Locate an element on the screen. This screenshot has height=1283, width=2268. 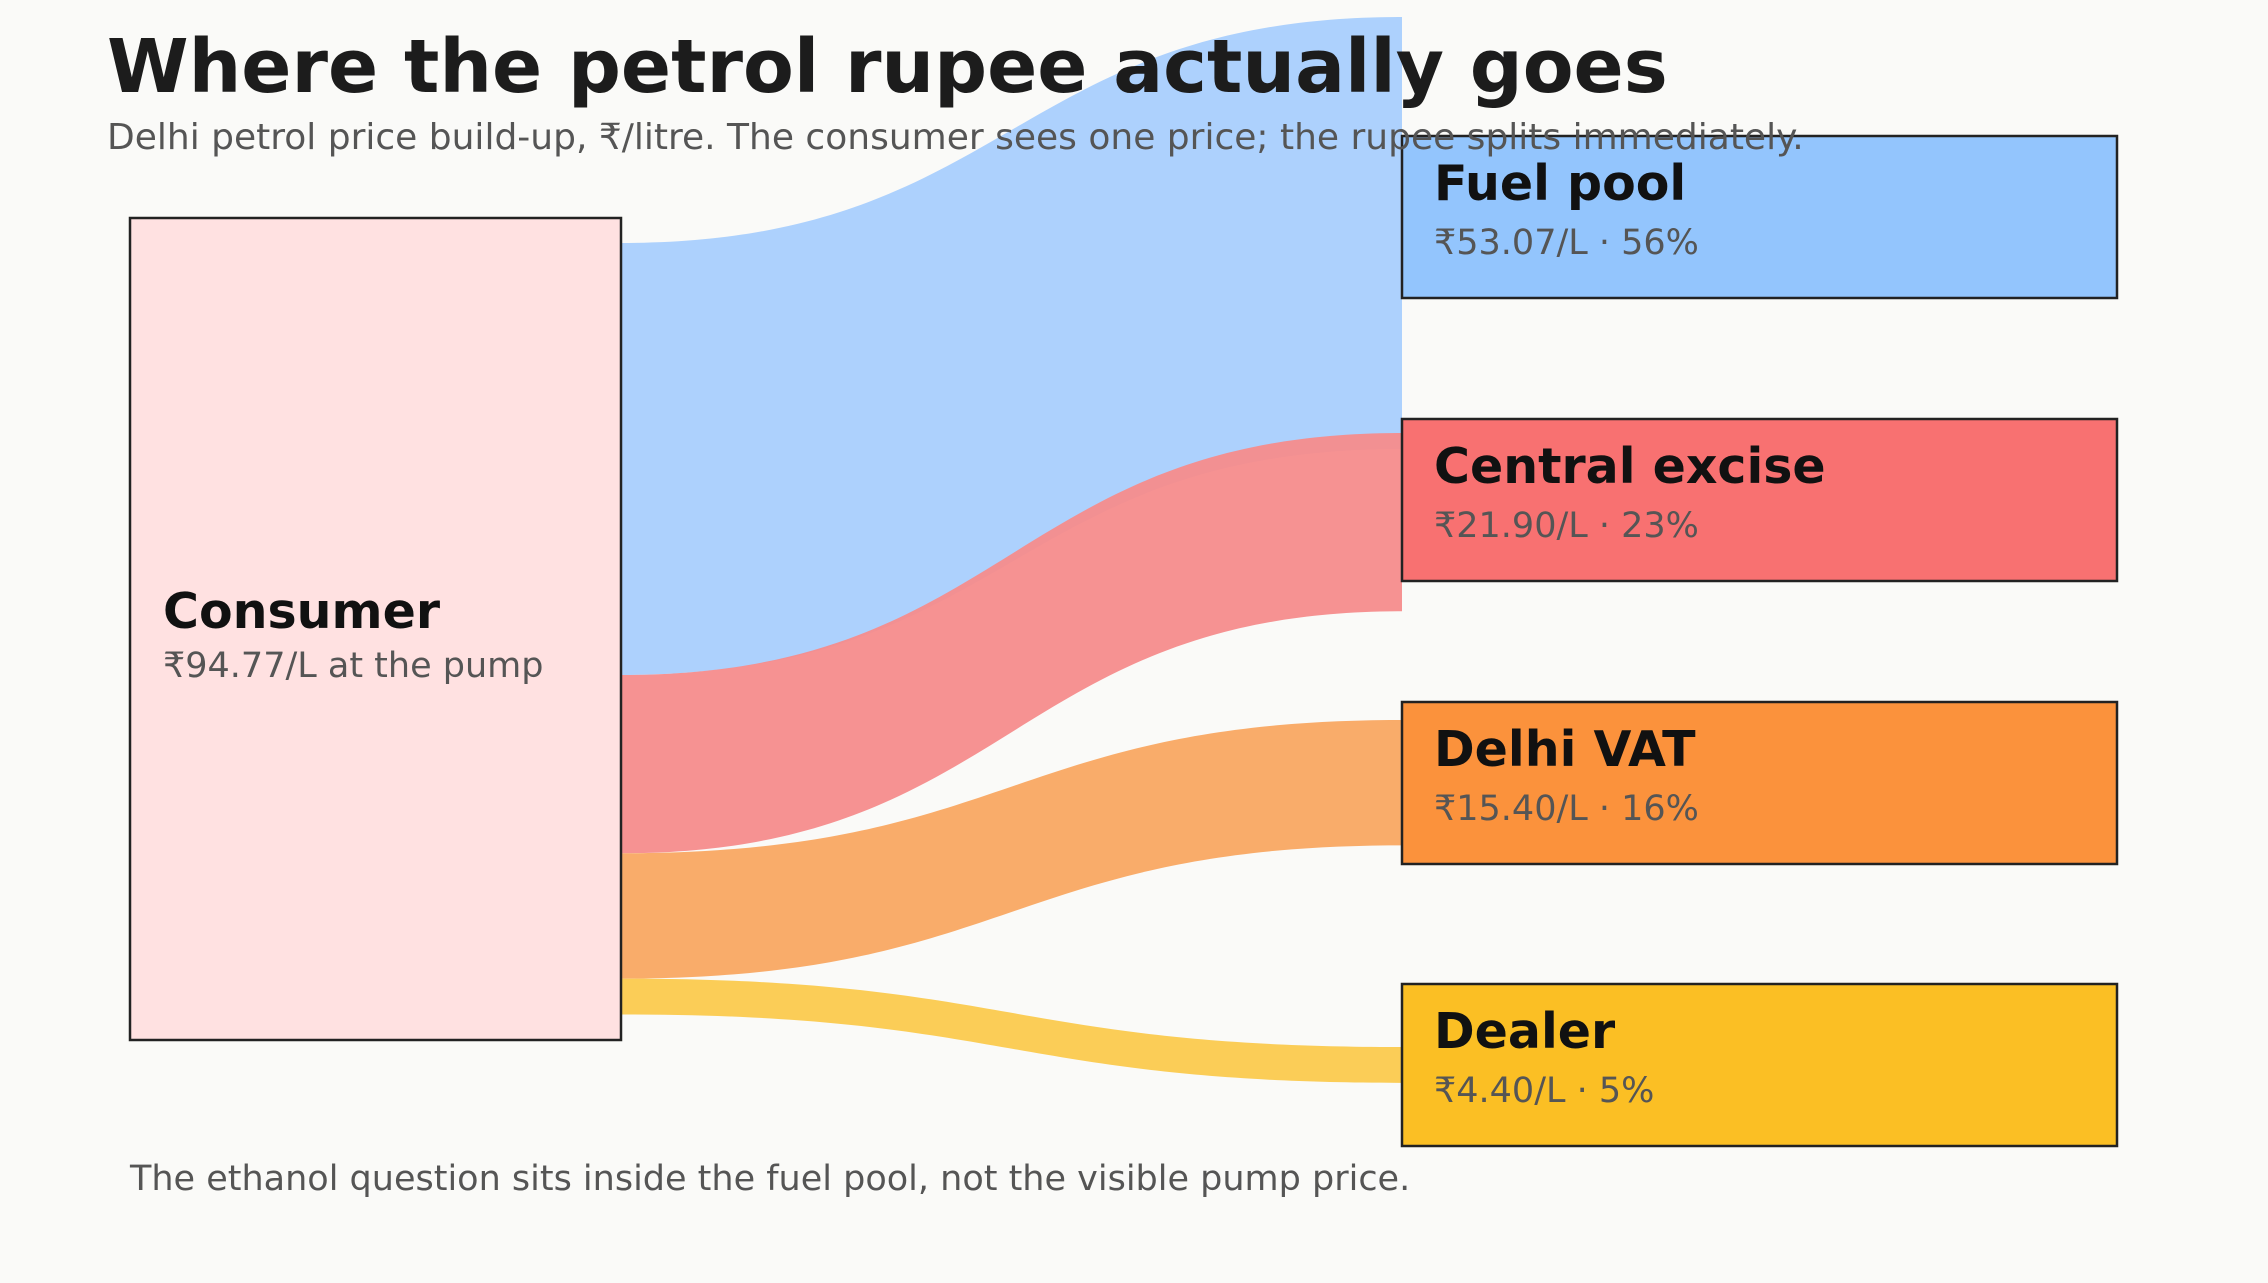
page-title: Where the petrol rupee actually goes is located at coordinates (887, 67).